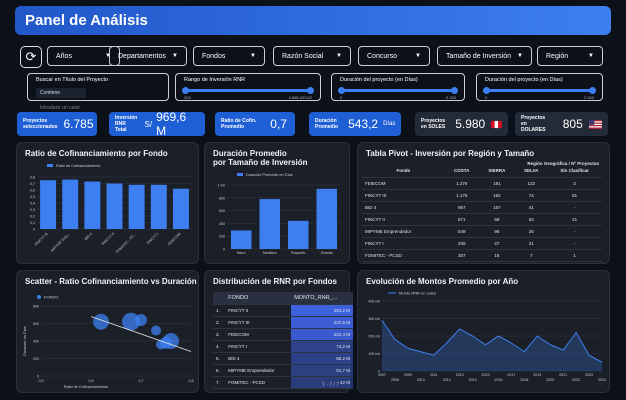 The width and height of the screenshot is (626, 400). What do you see at coordinates (222, 211) in the screenshot?
I see `y-tick-label: 600` at bounding box center [222, 211].